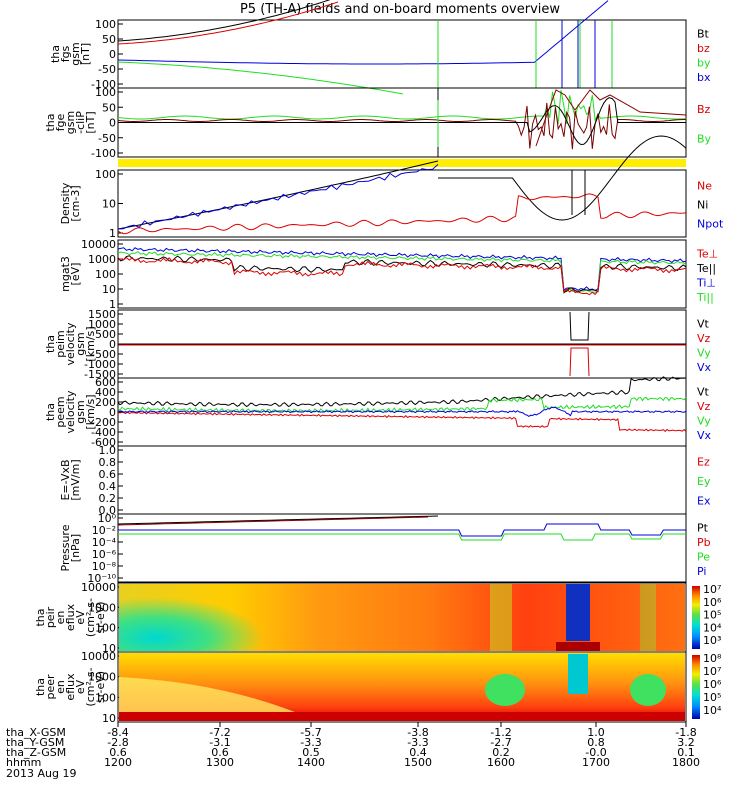  I want to click on ytick-label: 50, so click(109, 39).